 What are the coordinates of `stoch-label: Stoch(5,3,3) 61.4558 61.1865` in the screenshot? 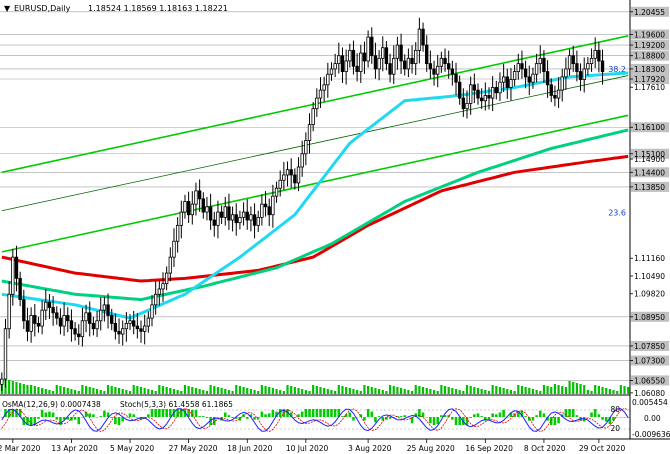 It's located at (176, 404).